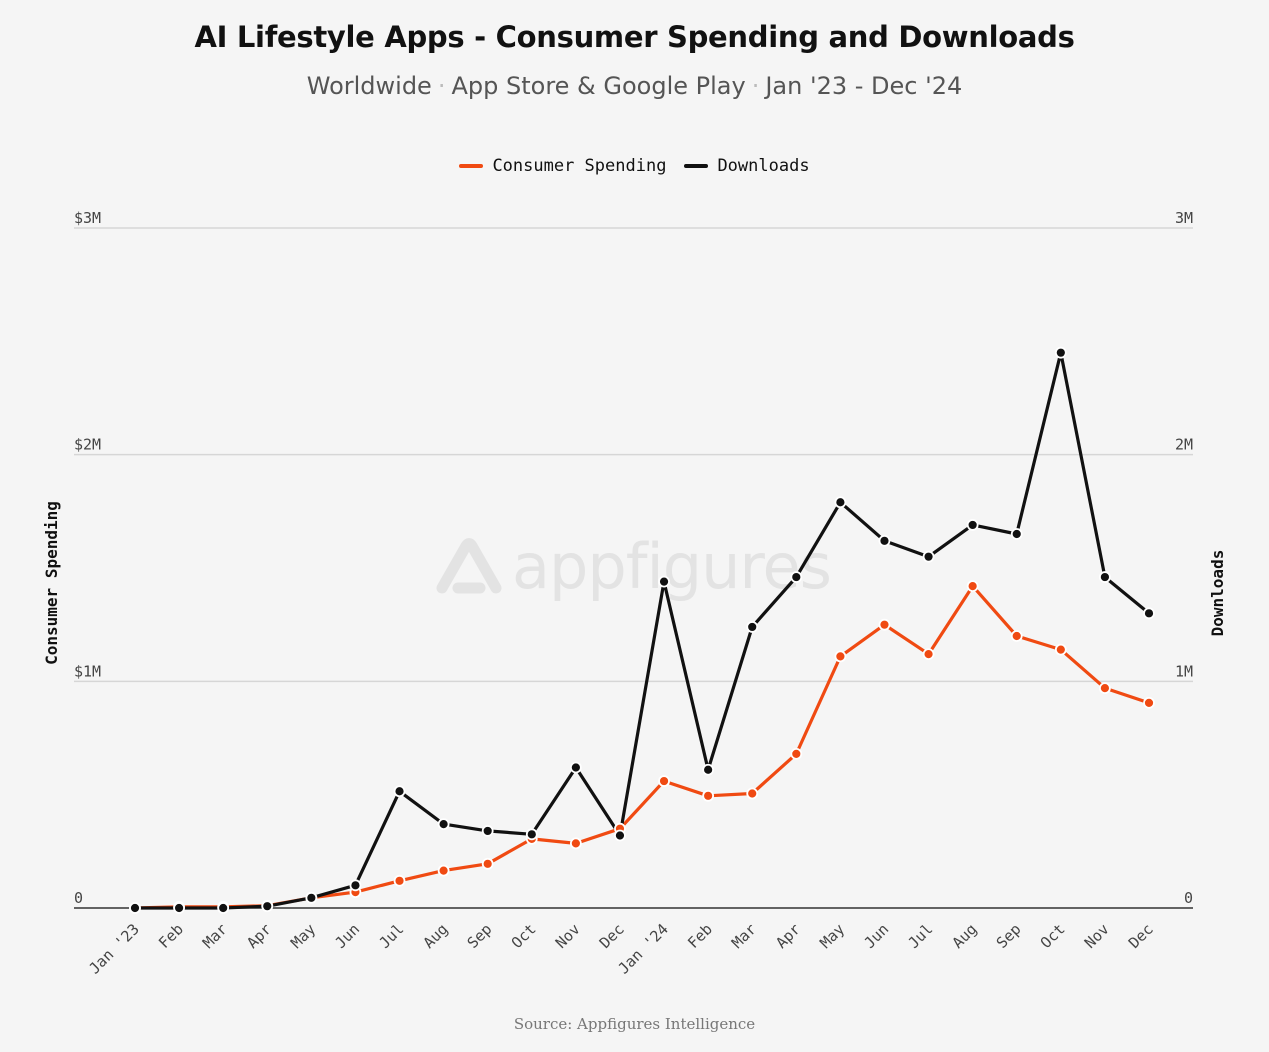  I want to click on legend-item-downloads: Downloads, so click(747, 166).